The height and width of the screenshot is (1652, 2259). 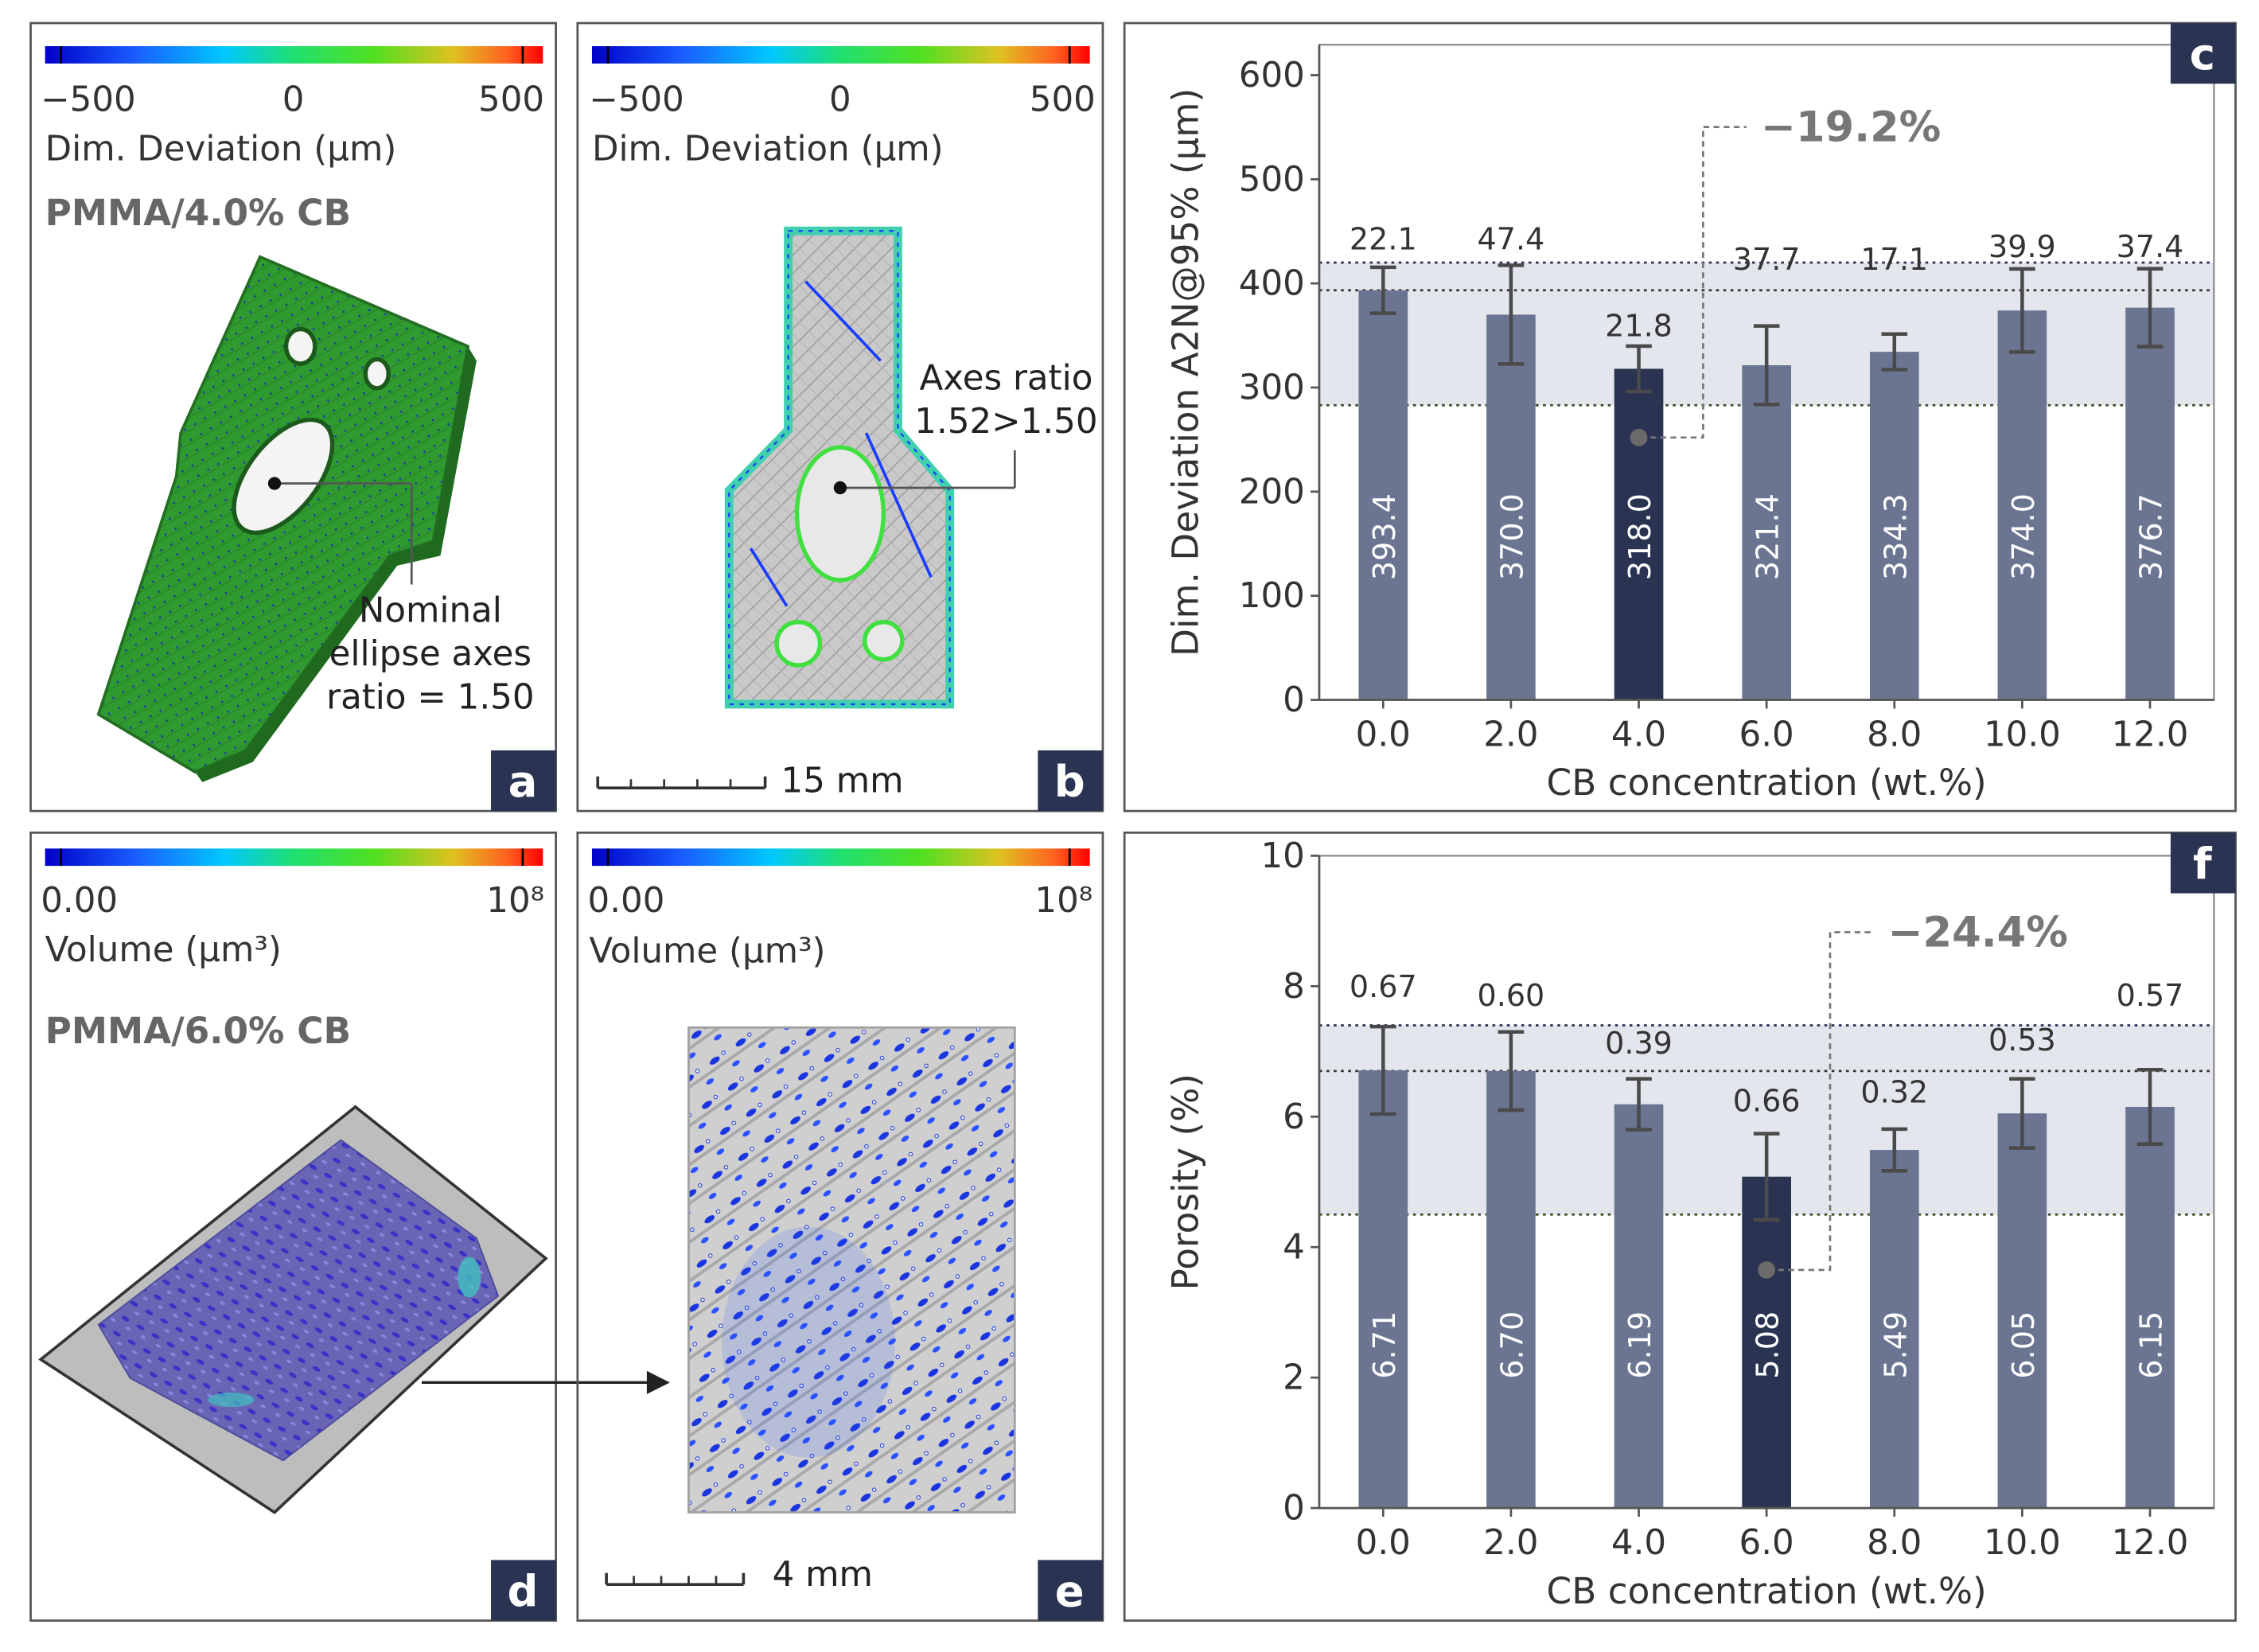 I want to click on panel-f-x-tick-label: 2.0, so click(x=1510, y=1543).